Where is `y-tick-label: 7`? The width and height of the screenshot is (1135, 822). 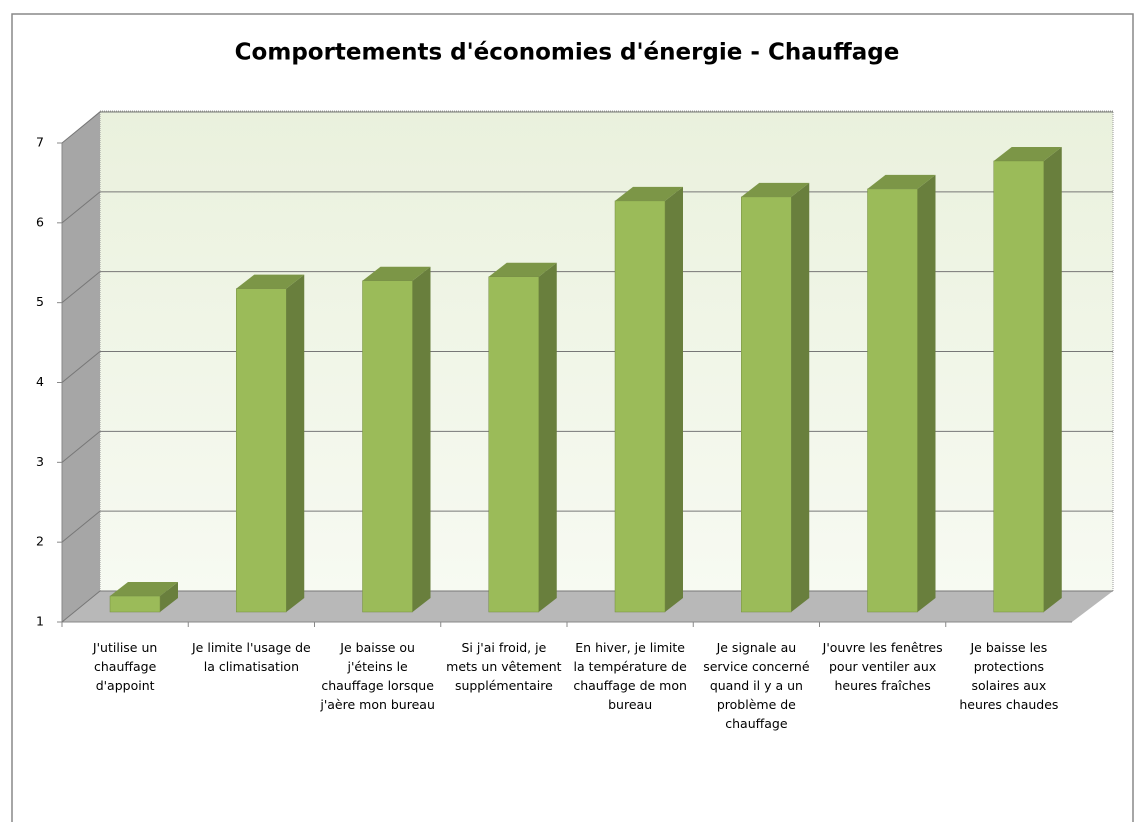
y-tick-label: 7 is located at coordinates (40, 142).